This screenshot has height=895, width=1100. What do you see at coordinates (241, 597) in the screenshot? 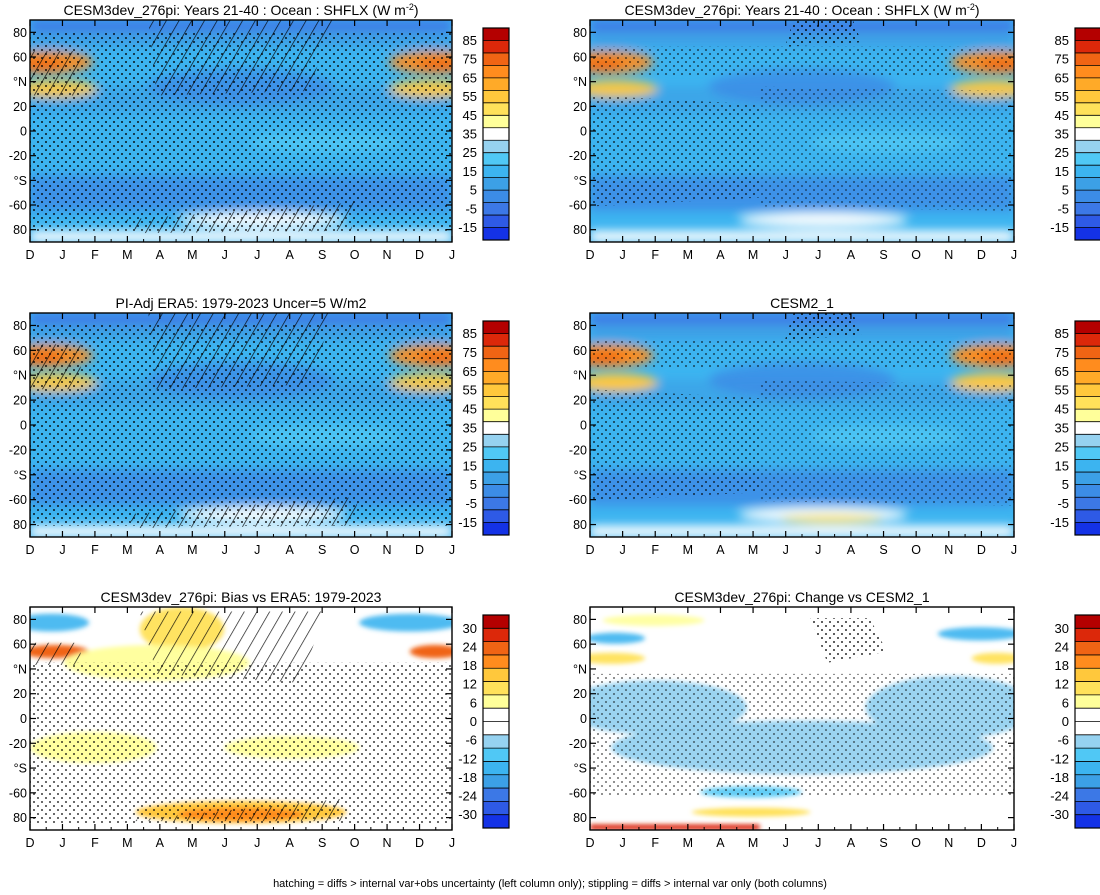
I see `panel-title: CESM3dev_276pi: Bias vs ERA5: 1979-2023` at bounding box center [241, 597].